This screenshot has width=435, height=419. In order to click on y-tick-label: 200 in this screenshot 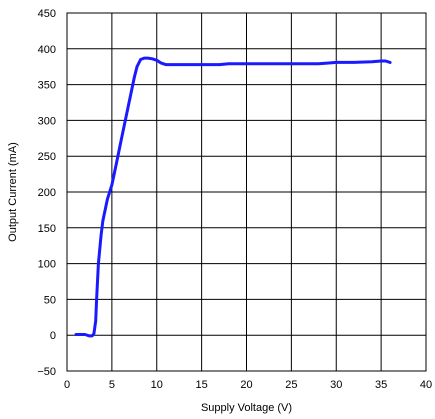, I will do `click(47, 193)`.